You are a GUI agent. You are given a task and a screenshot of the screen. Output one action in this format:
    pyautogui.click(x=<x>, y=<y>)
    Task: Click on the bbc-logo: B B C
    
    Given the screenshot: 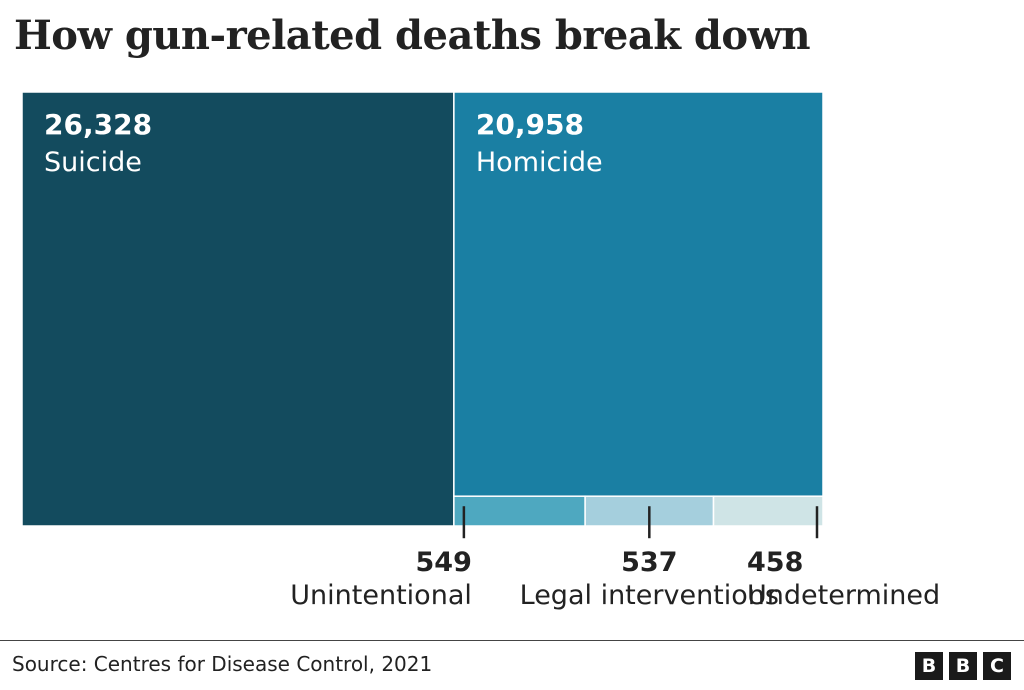 What is the action you would take?
    pyautogui.click(x=963, y=666)
    